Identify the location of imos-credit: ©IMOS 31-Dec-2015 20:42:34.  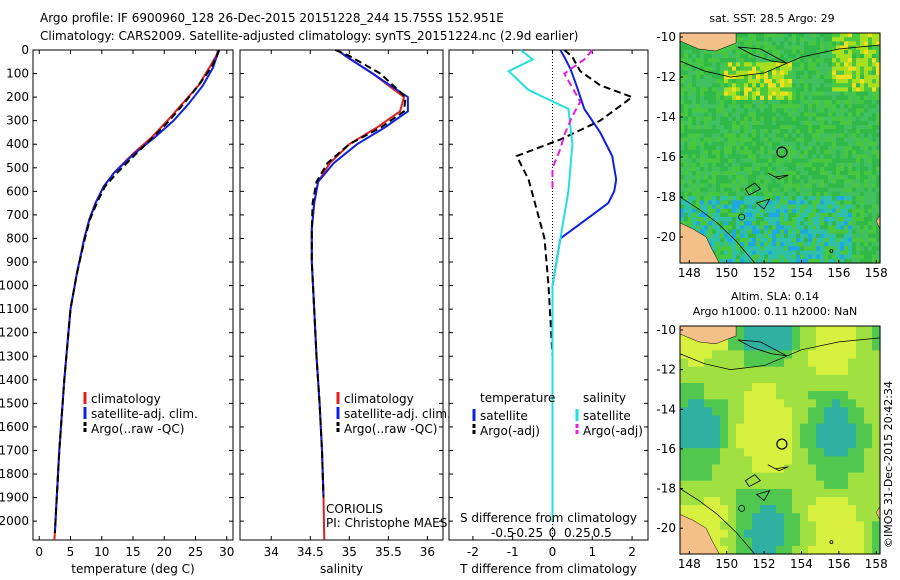
(888, 464).